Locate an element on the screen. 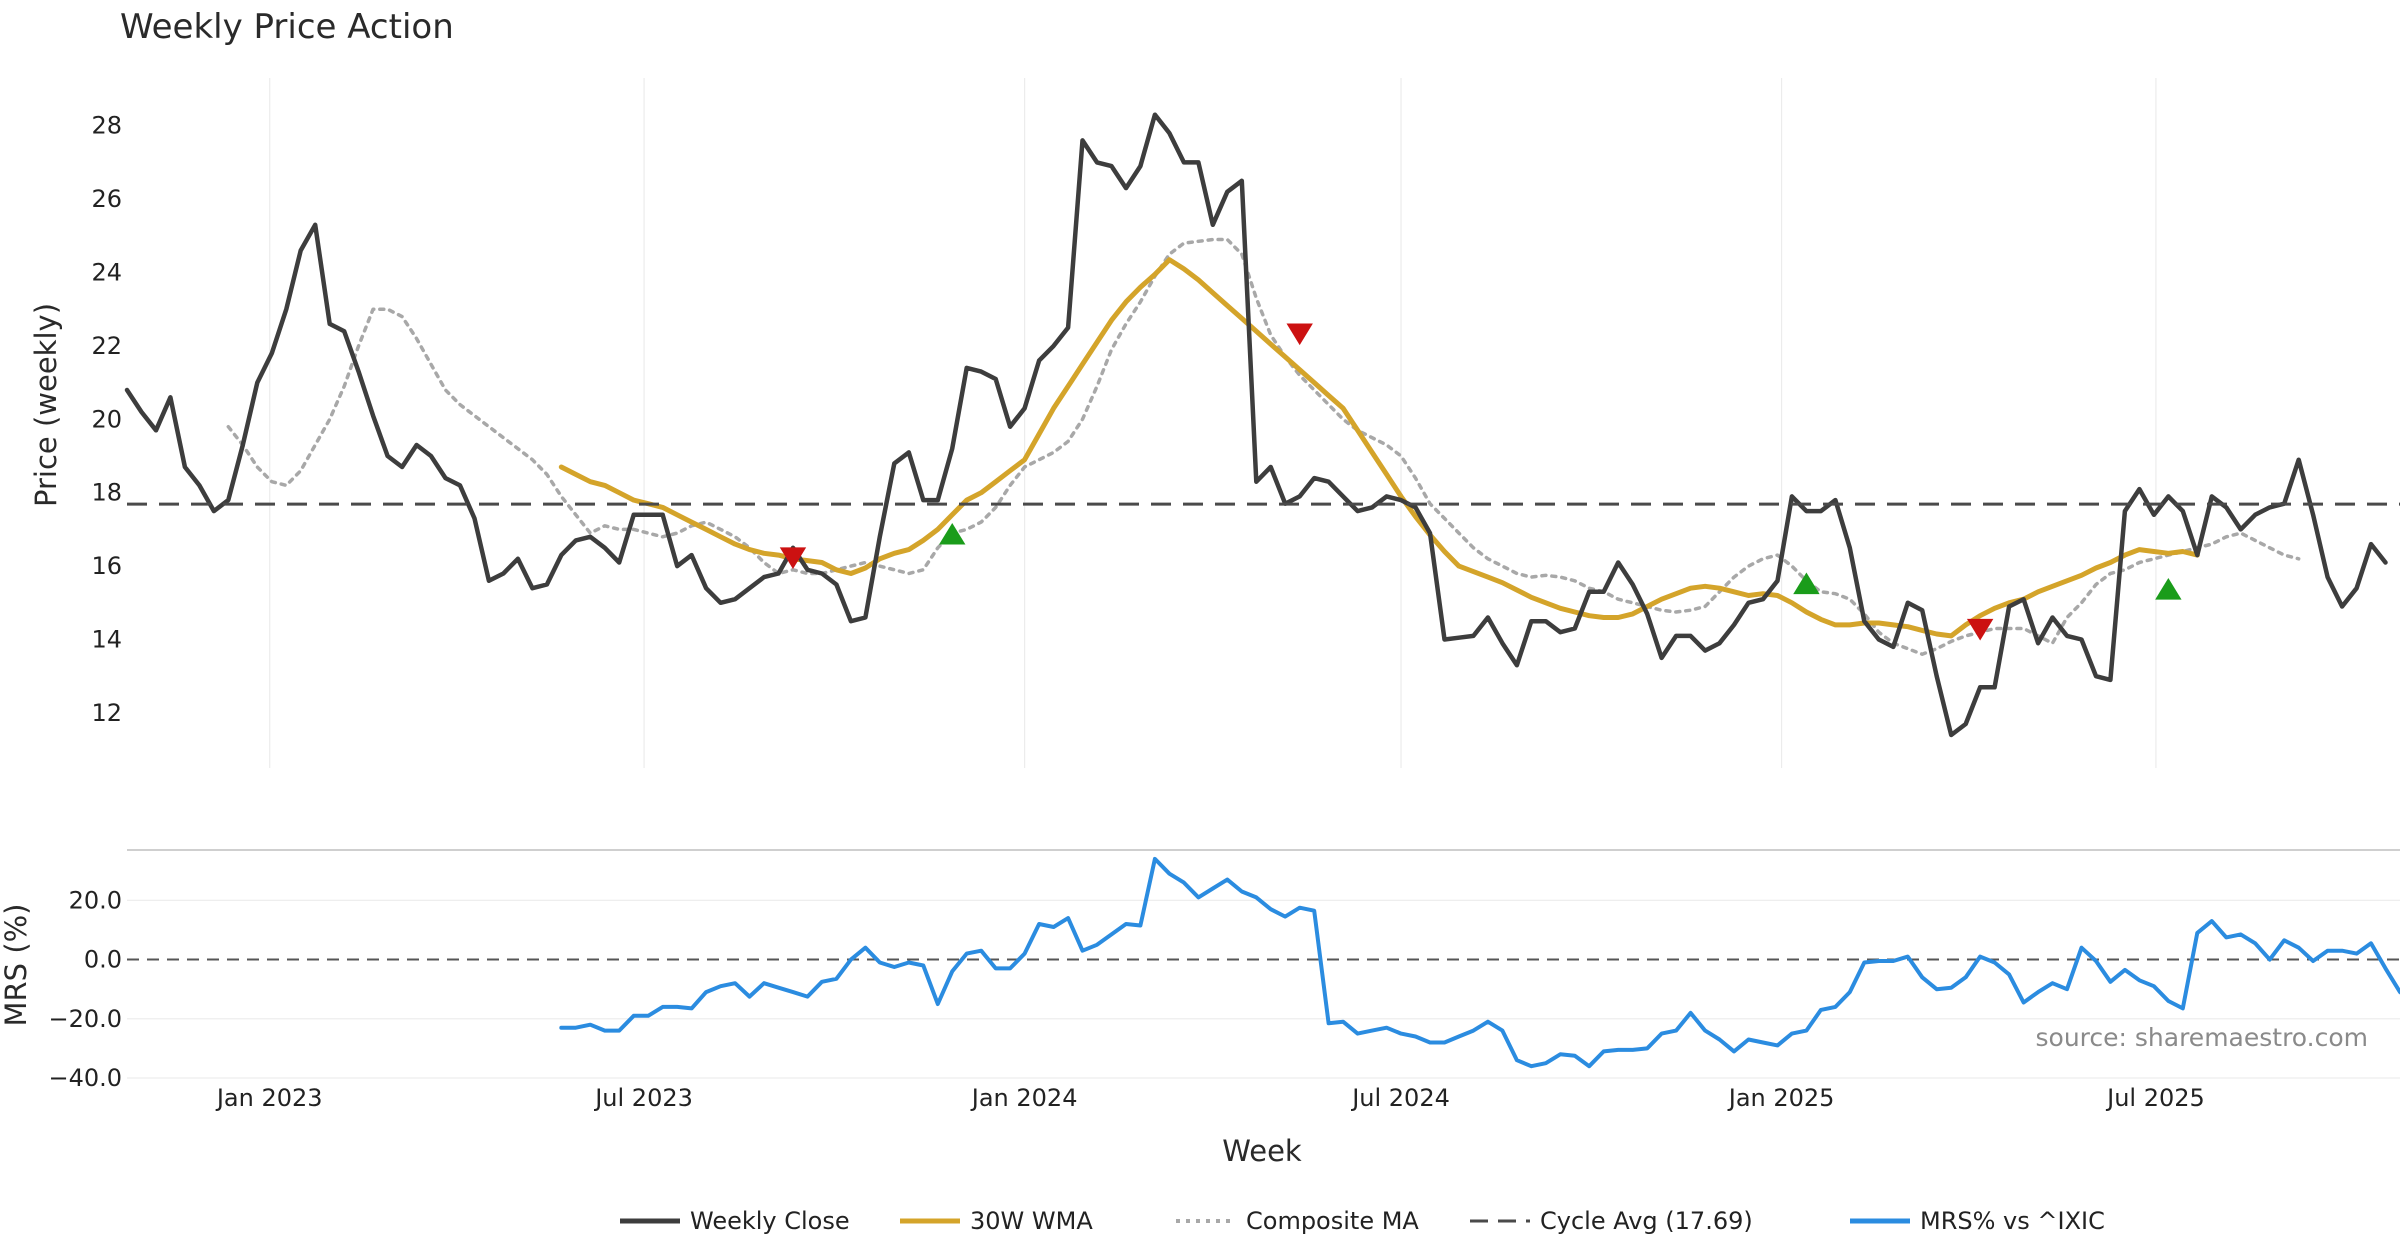 This screenshot has height=1260, width=2400. price-y-tick-label: 20 is located at coordinates (106, 419).